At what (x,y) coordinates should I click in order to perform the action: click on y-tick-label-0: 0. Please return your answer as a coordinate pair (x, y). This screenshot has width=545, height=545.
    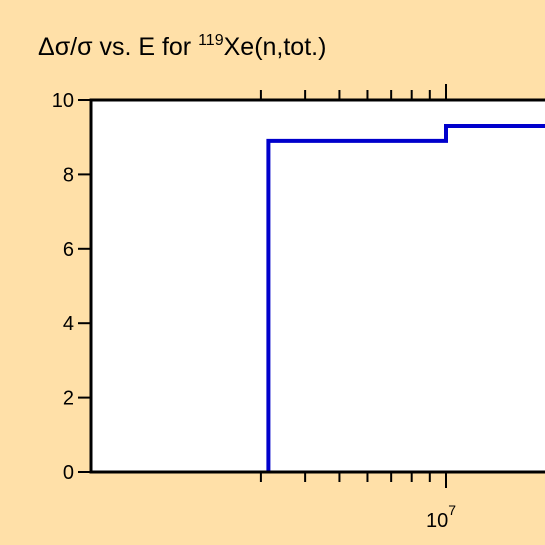
    Looking at the image, I should click on (68, 473).